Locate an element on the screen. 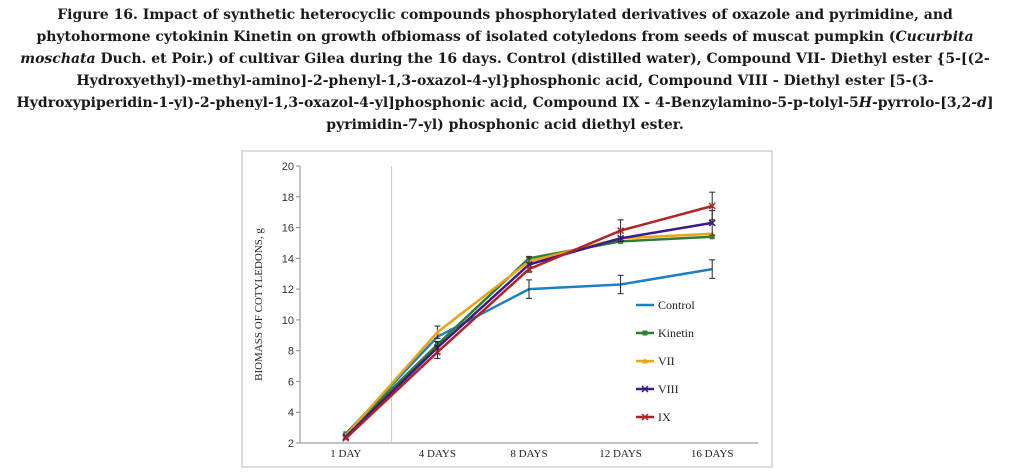 This screenshot has width=1010, height=476. legend-label: VIII is located at coordinates (668, 389).